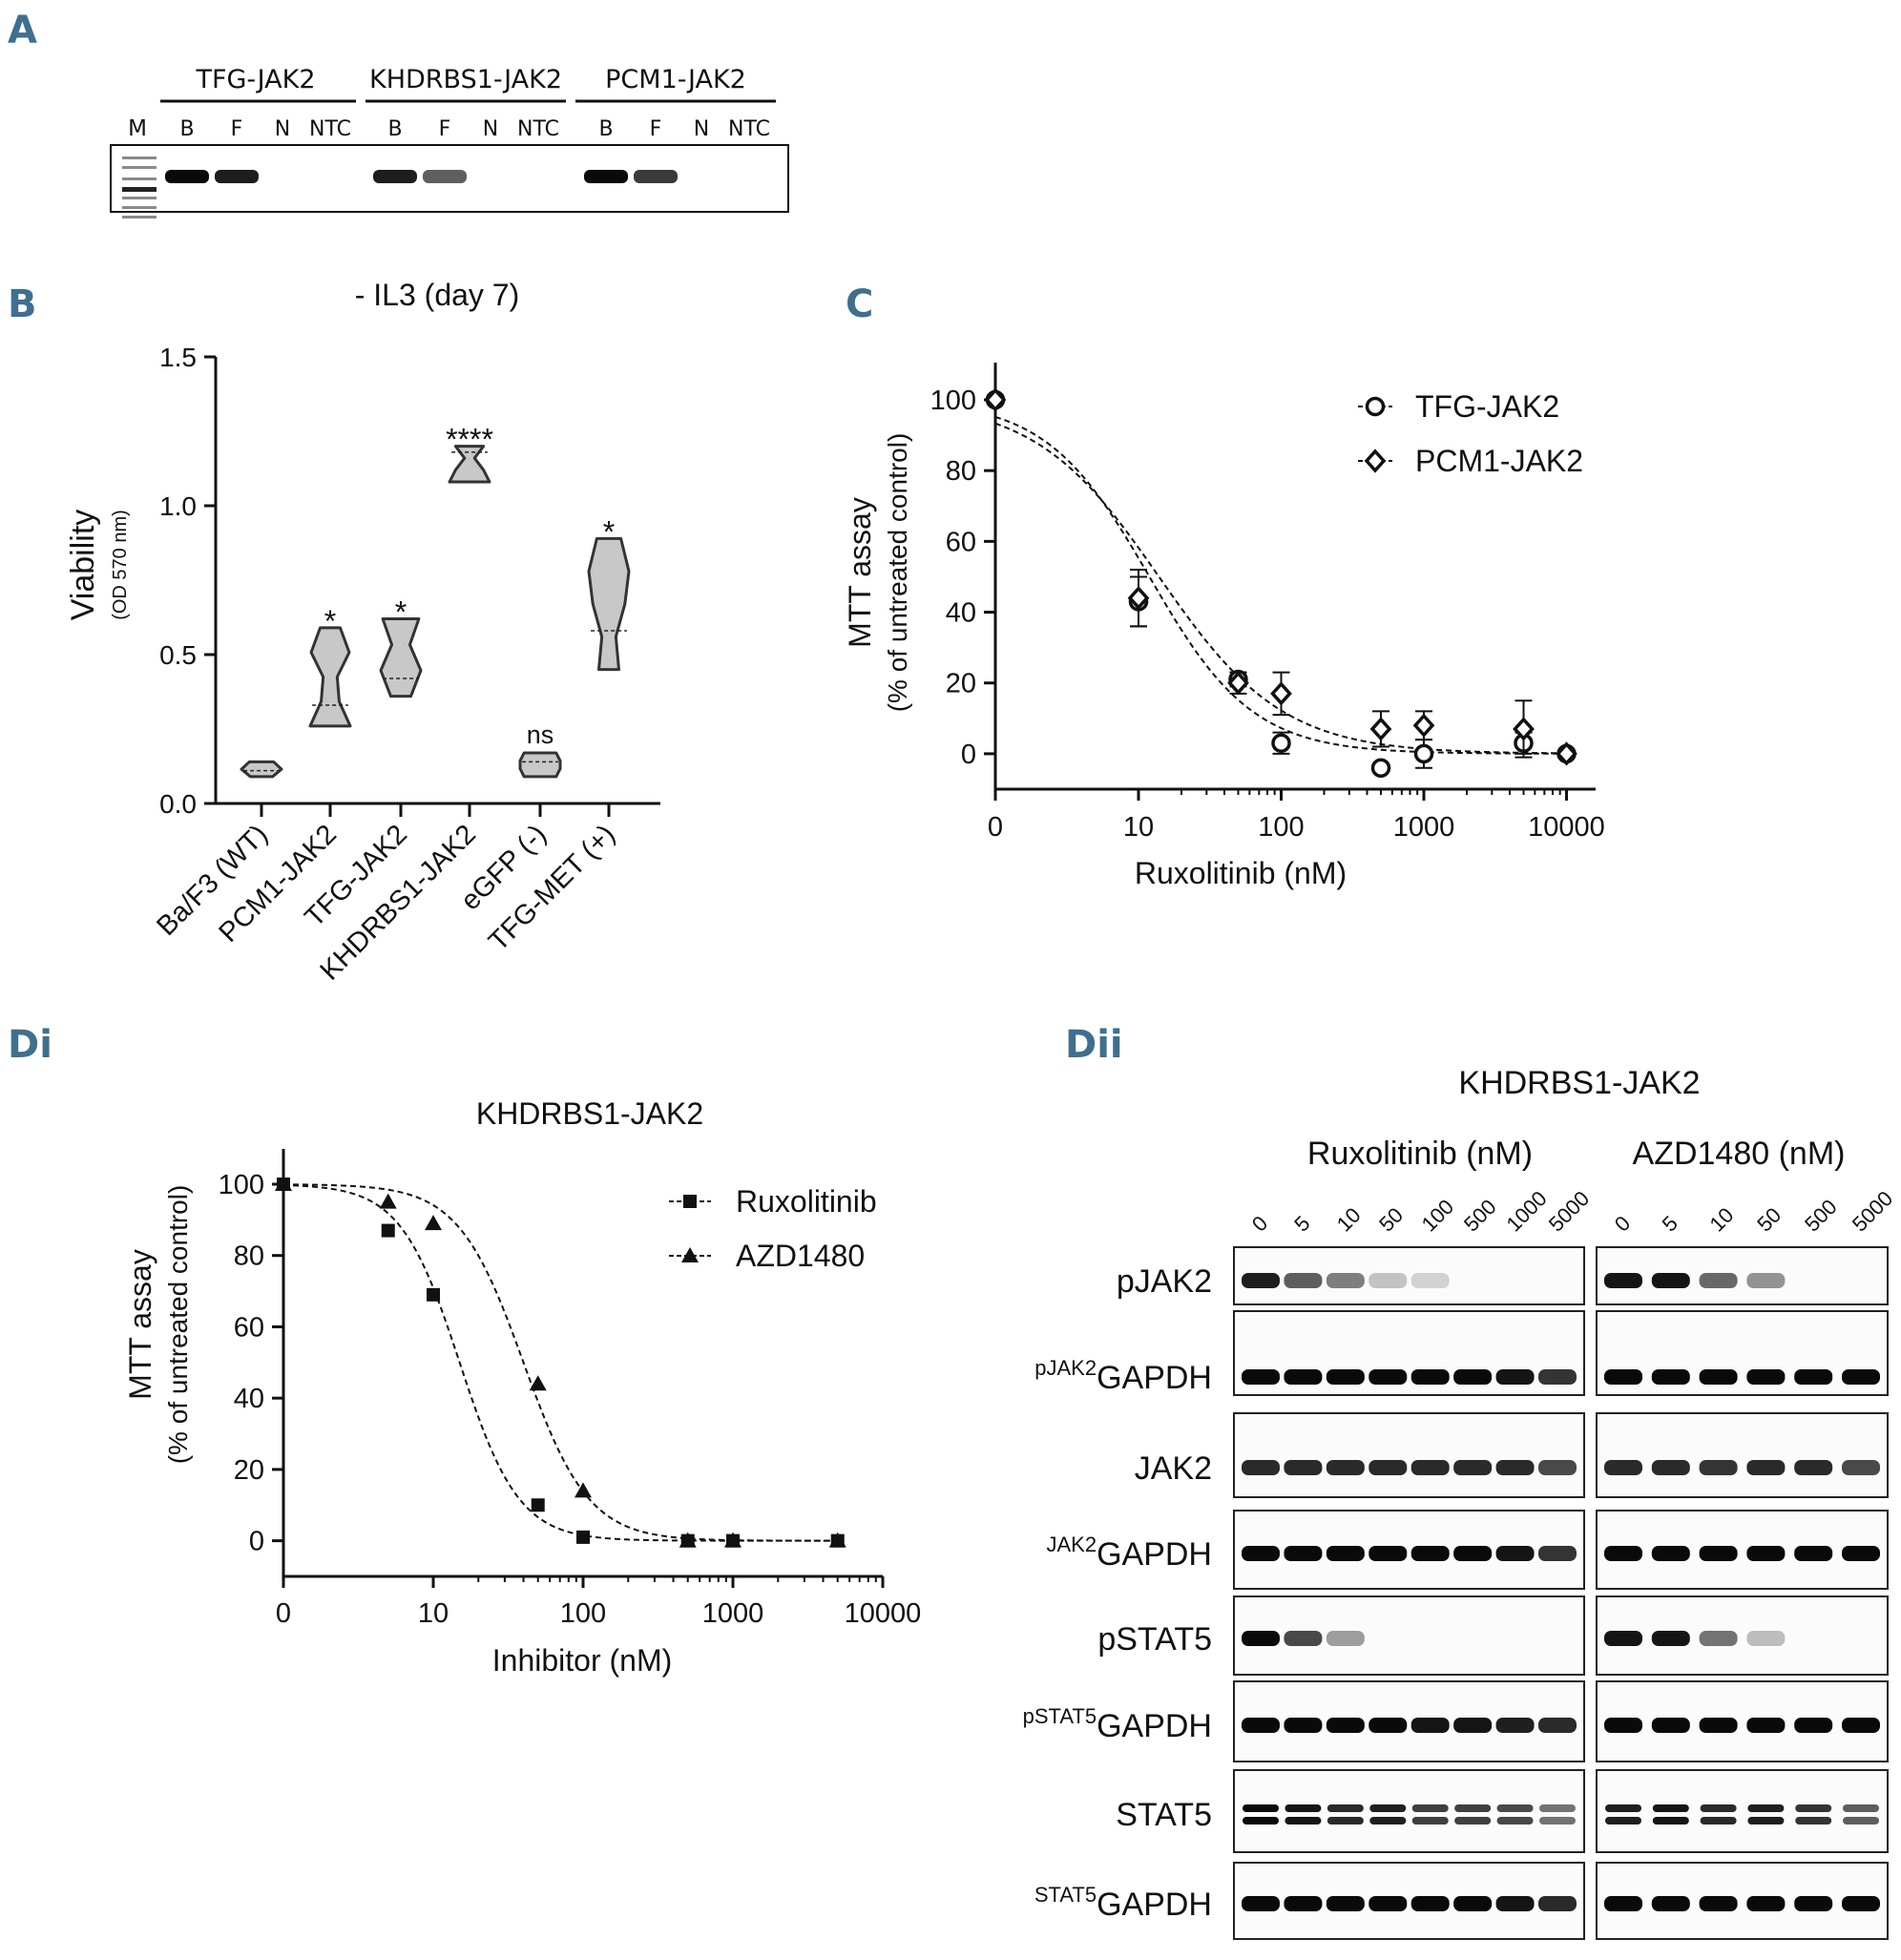  What do you see at coordinates (1381, 768) in the screenshot?
I see `data-point-tfg-jak2` at bounding box center [1381, 768].